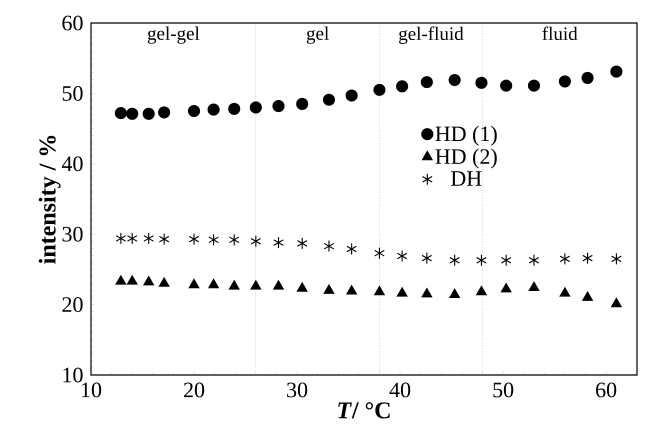 Image resolution: width=650 pixels, height=429 pixels. Describe the element at coordinates (466, 136) in the screenshot. I see `legend-label: HD (1)` at that location.